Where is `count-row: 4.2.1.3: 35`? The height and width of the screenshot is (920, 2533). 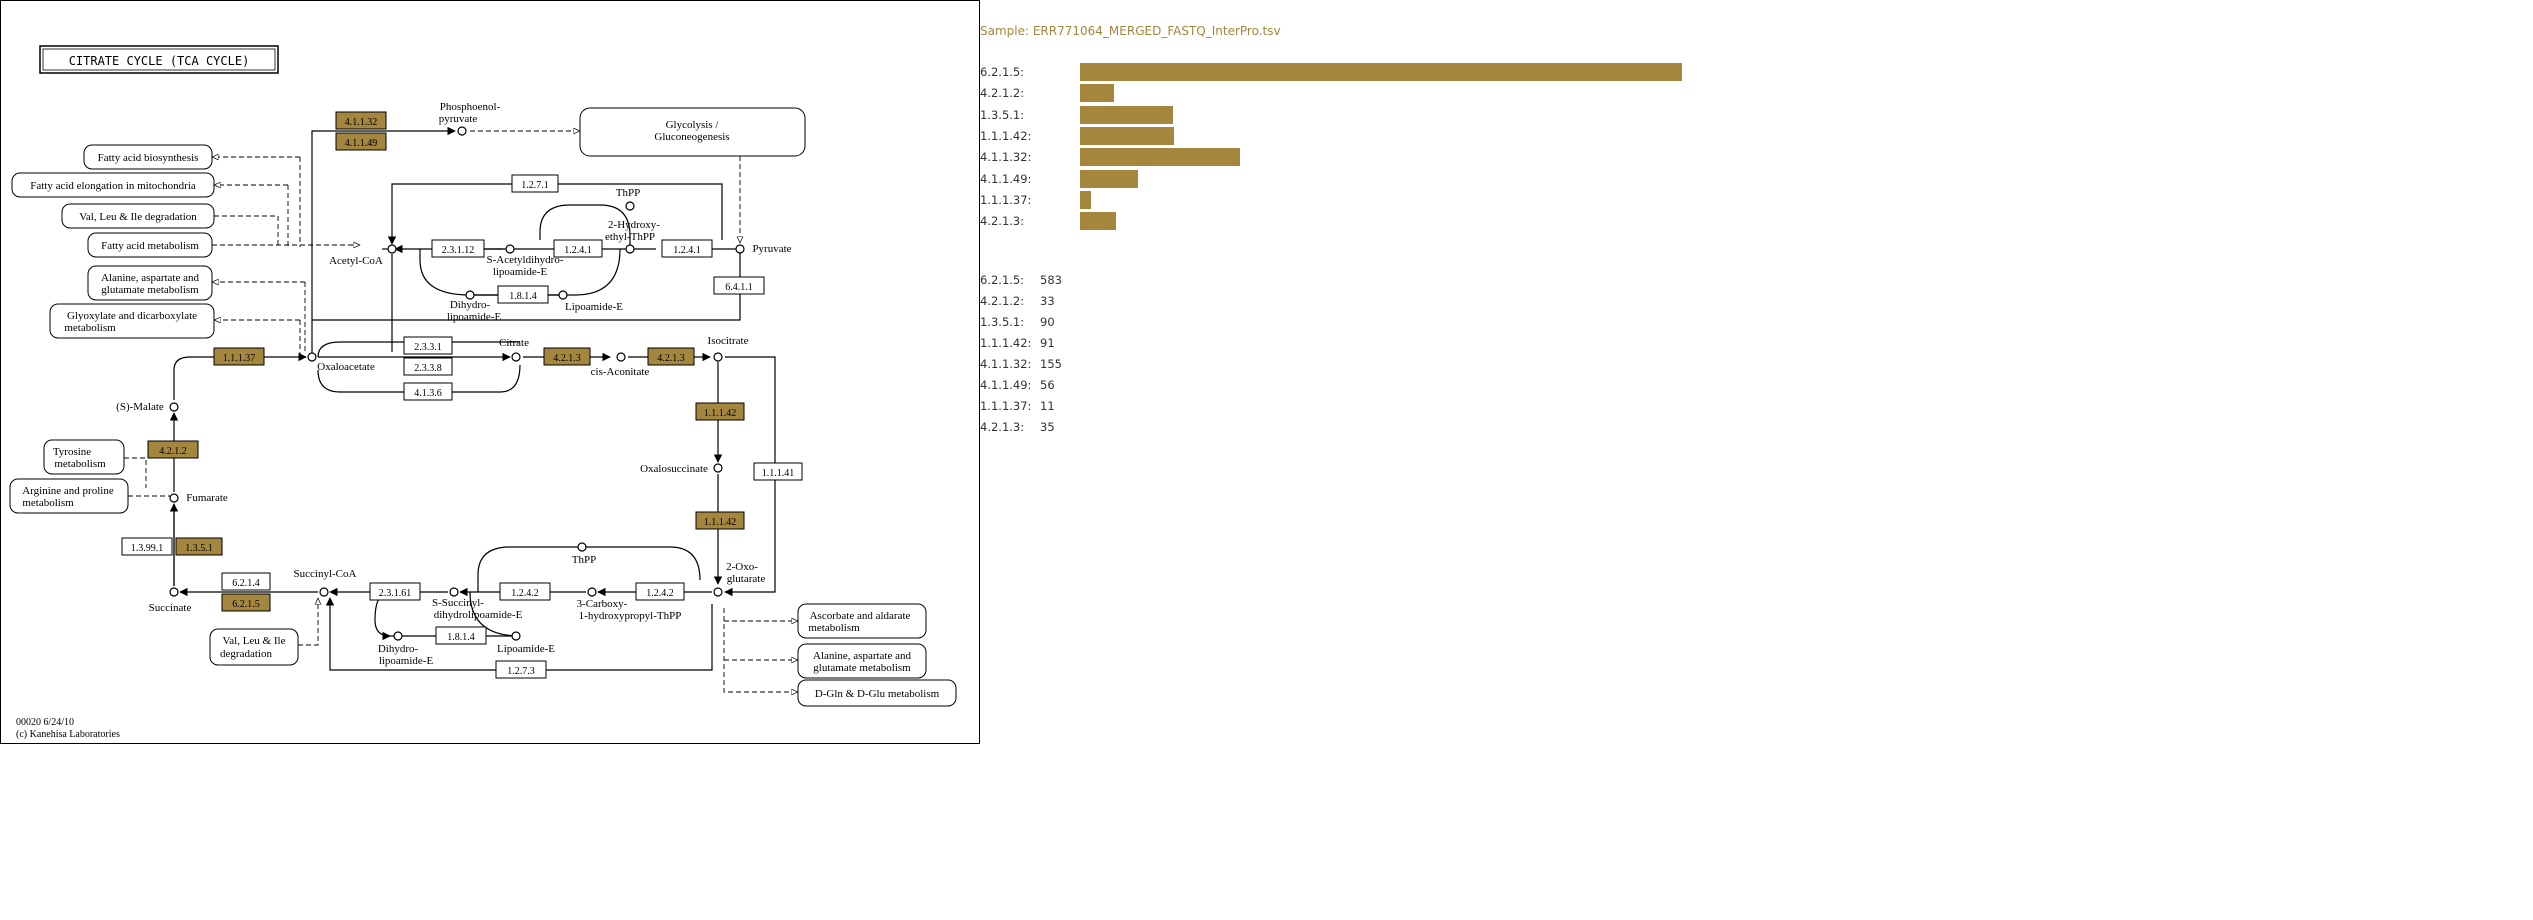 count-row: 4.2.1.3: 35 is located at coordinates (1017, 427).